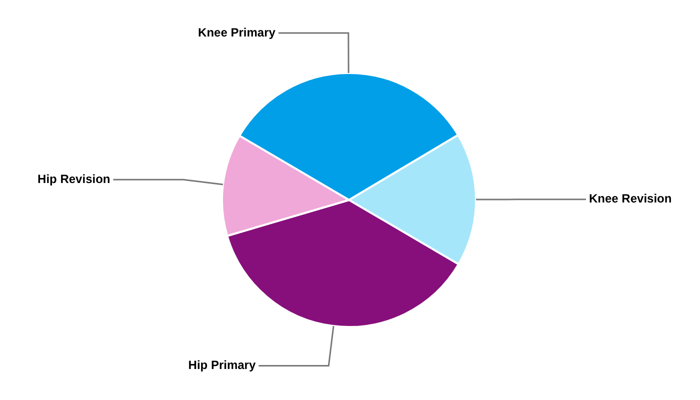  I want to click on slice-label: Knee Revision, so click(630, 199).